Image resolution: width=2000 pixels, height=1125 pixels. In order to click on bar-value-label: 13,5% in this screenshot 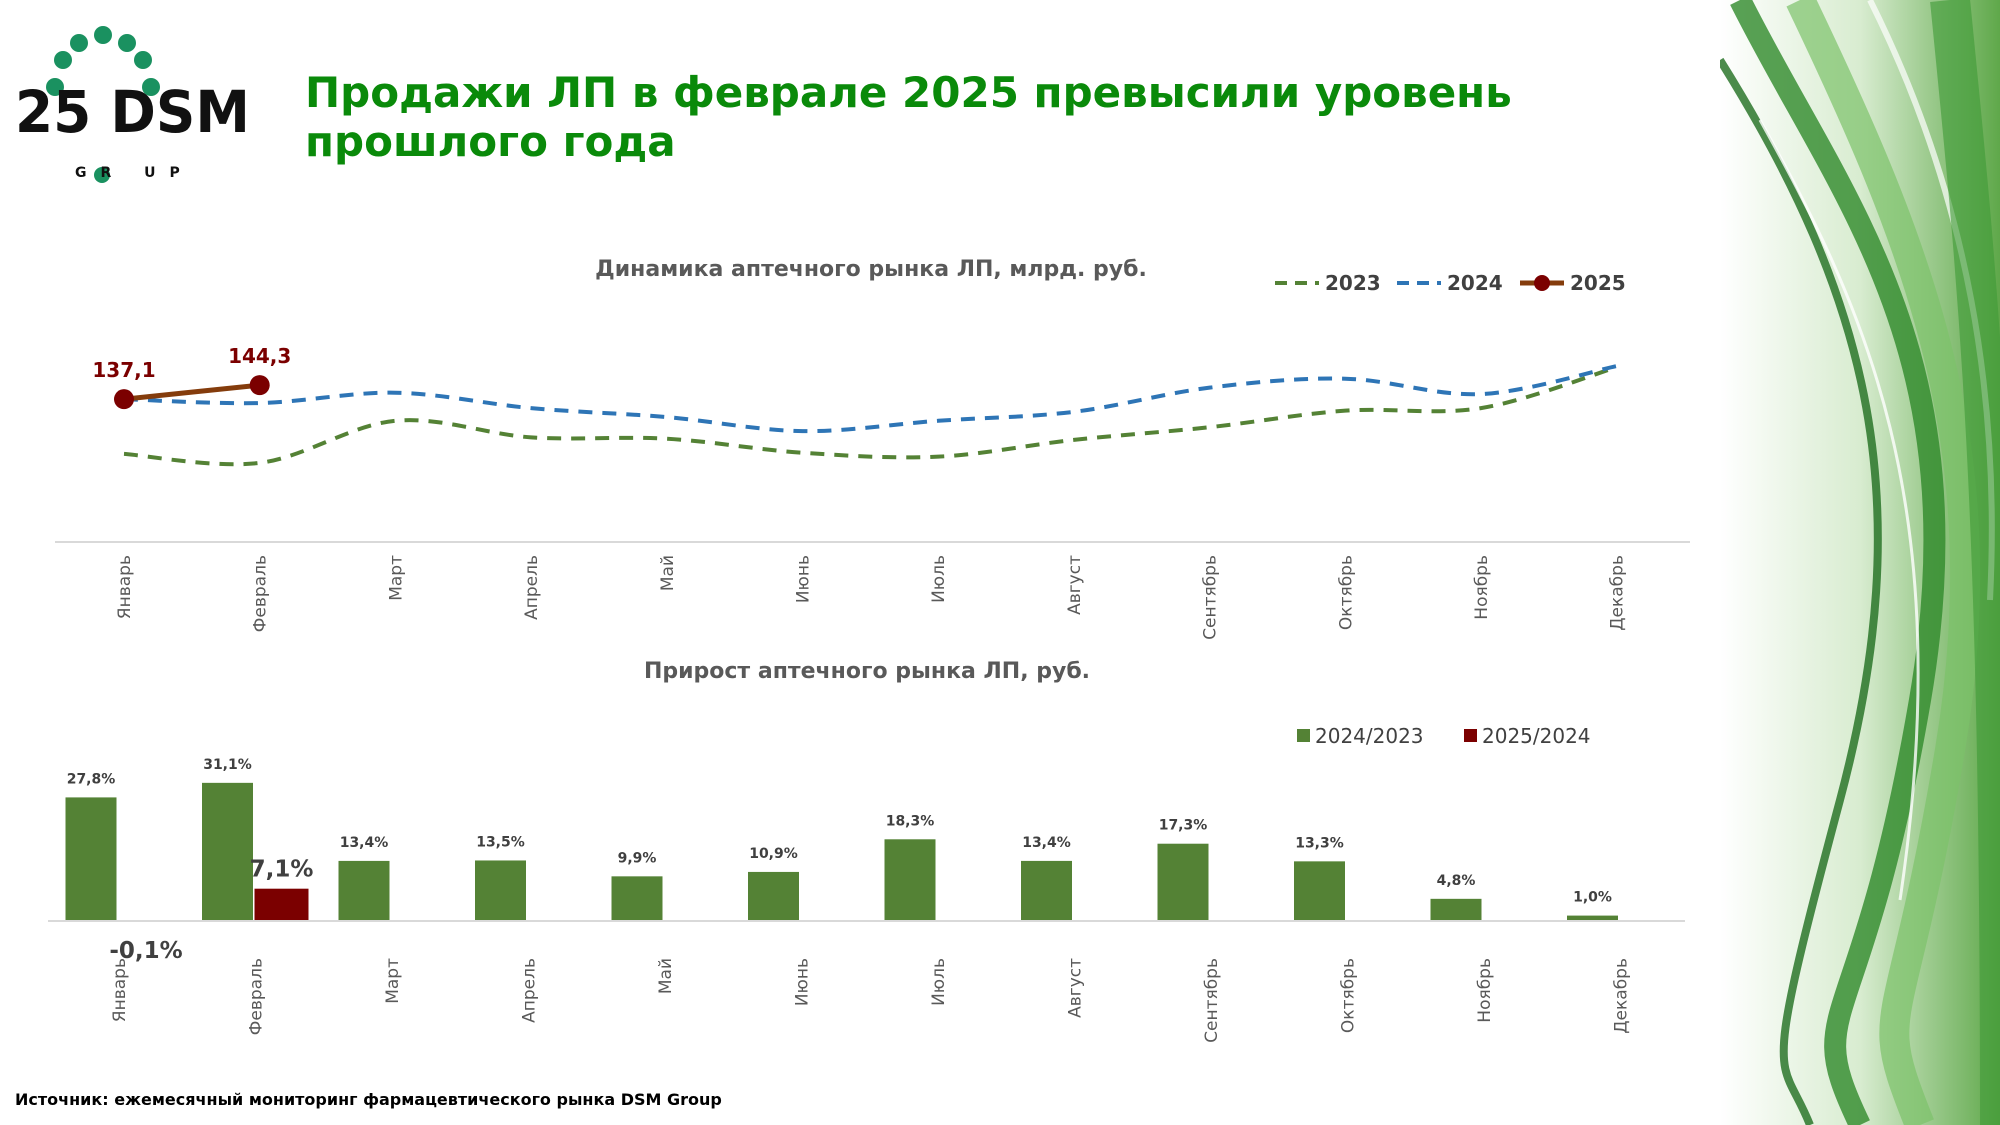, I will do `click(500, 842)`.